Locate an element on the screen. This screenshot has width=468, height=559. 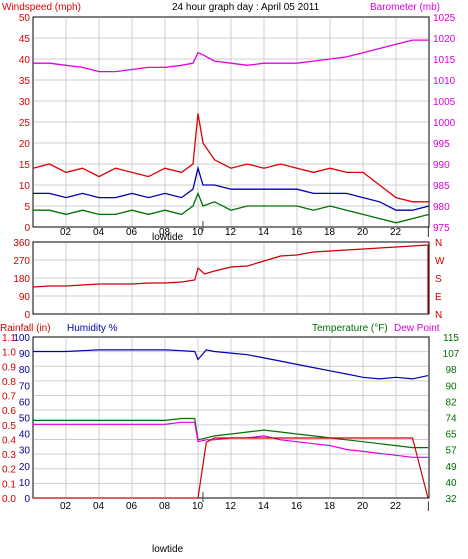
dewpoint-line is located at coordinates (230, 439).